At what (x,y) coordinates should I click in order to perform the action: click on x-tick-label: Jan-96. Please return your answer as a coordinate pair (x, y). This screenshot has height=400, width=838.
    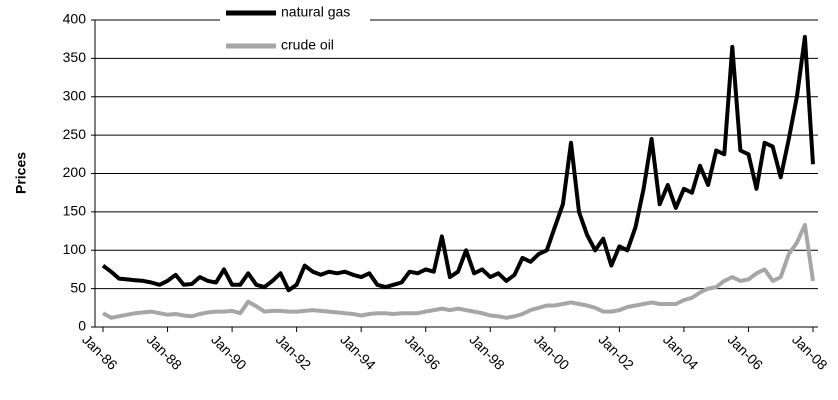
    Looking at the image, I should click on (423, 352).